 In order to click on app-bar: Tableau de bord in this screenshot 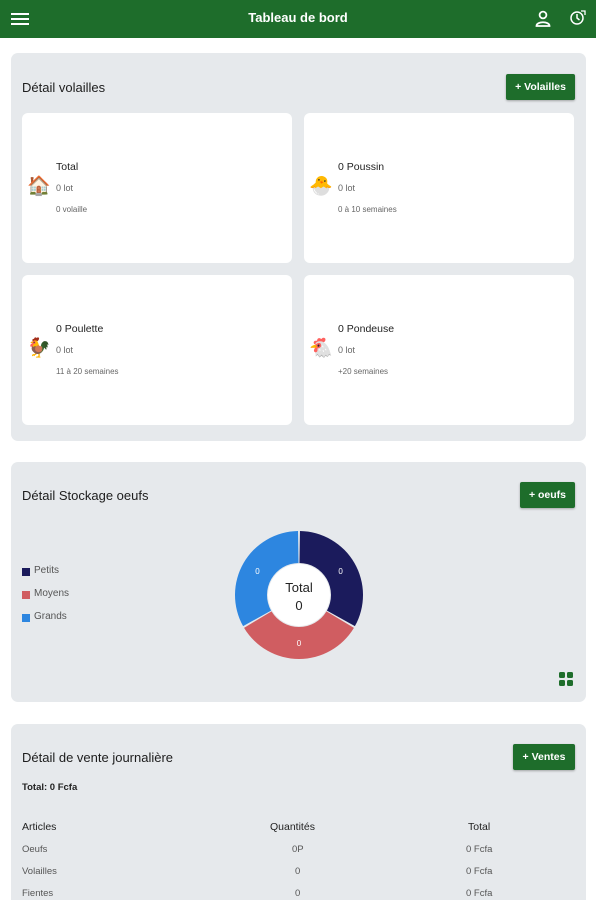, I will do `click(298, 19)`.